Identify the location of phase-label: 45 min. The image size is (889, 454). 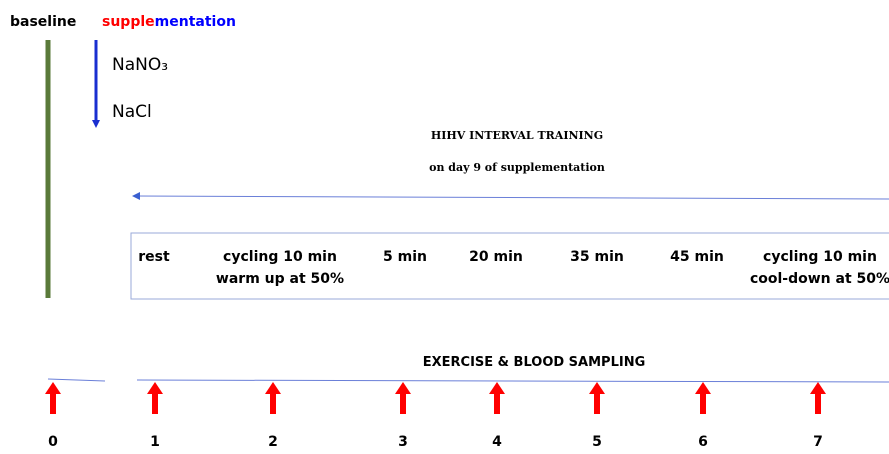
(697, 257).